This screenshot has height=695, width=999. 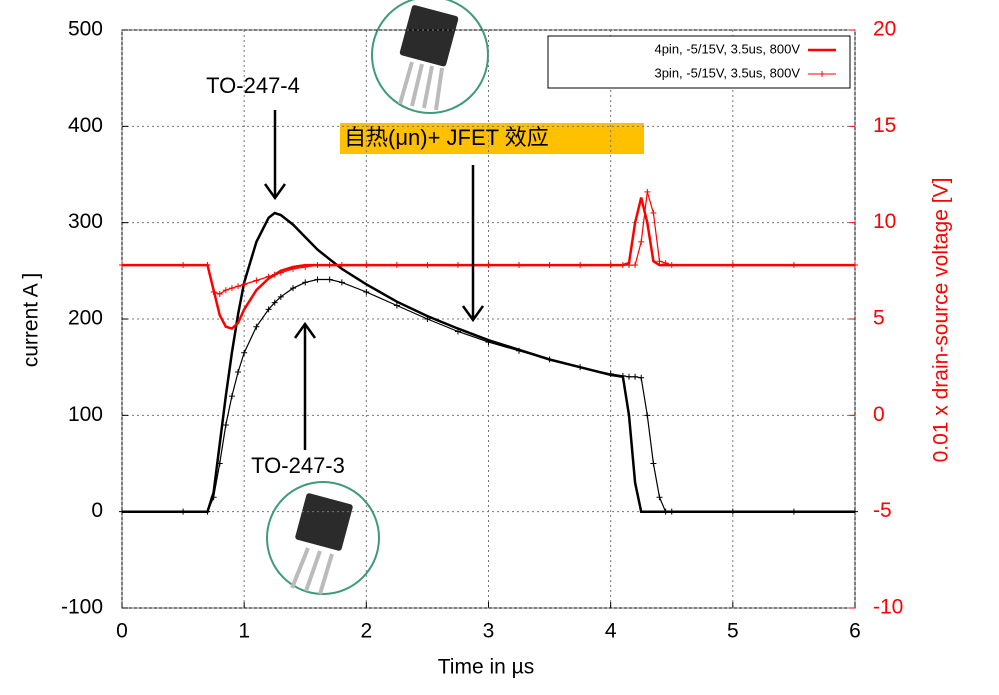 What do you see at coordinates (888, 607) in the screenshot?
I see `y2-tick-label: -10` at bounding box center [888, 607].